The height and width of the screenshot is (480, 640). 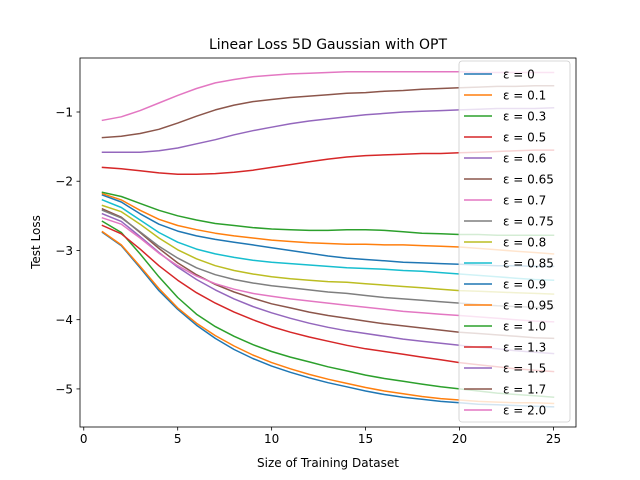 What do you see at coordinates (524, 390) in the screenshot?
I see `legend-label: ε = 1.7` at bounding box center [524, 390].